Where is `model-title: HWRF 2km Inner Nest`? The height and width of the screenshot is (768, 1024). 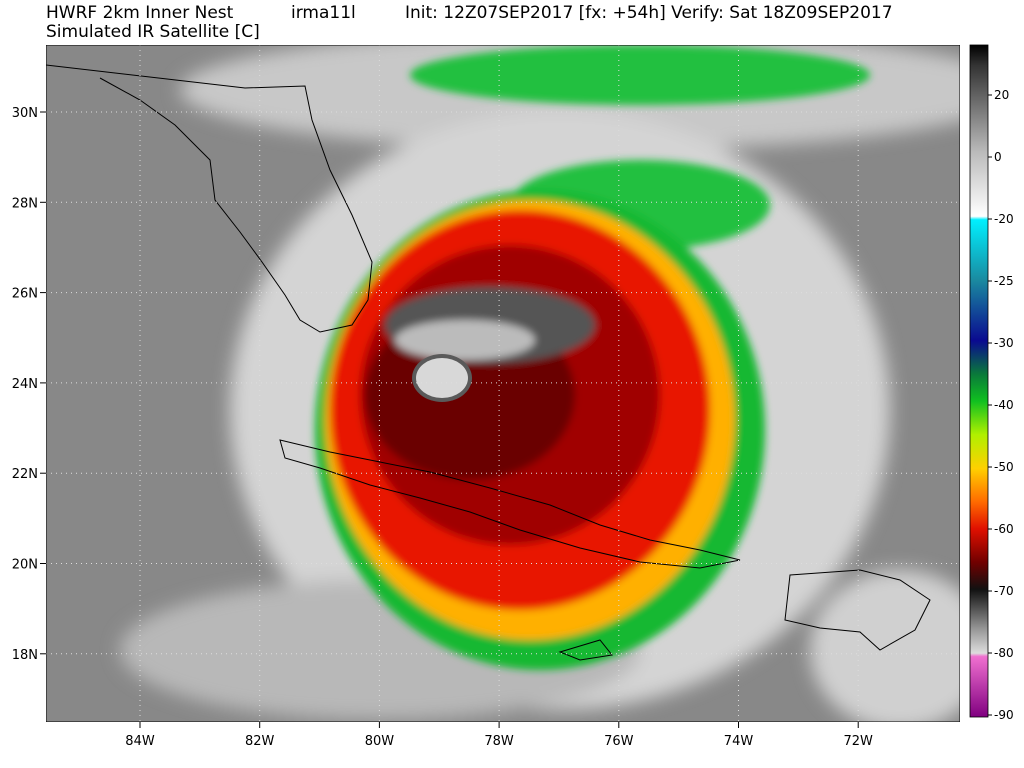
model-title: HWRF 2km Inner Nest is located at coordinates (140, 13).